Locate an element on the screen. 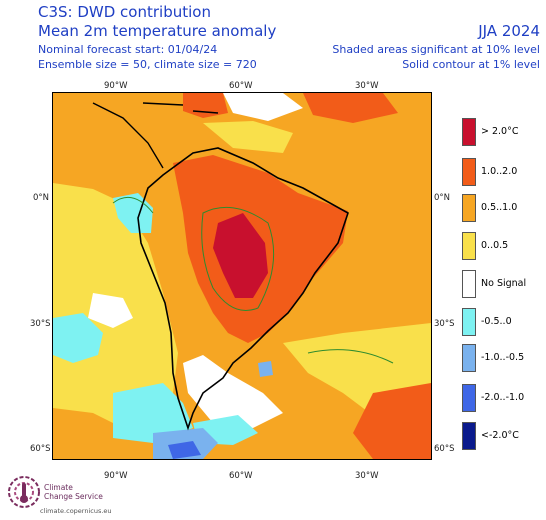  logo-text-line1: Climate is located at coordinates (58, 487).